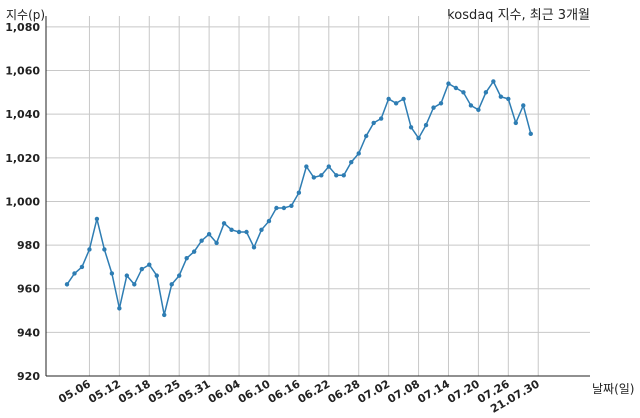 The width and height of the screenshot is (640, 418). Describe the element at coordinates (463, 391) in the screenshot. I see `x-tick-label: 07.20` at that location.